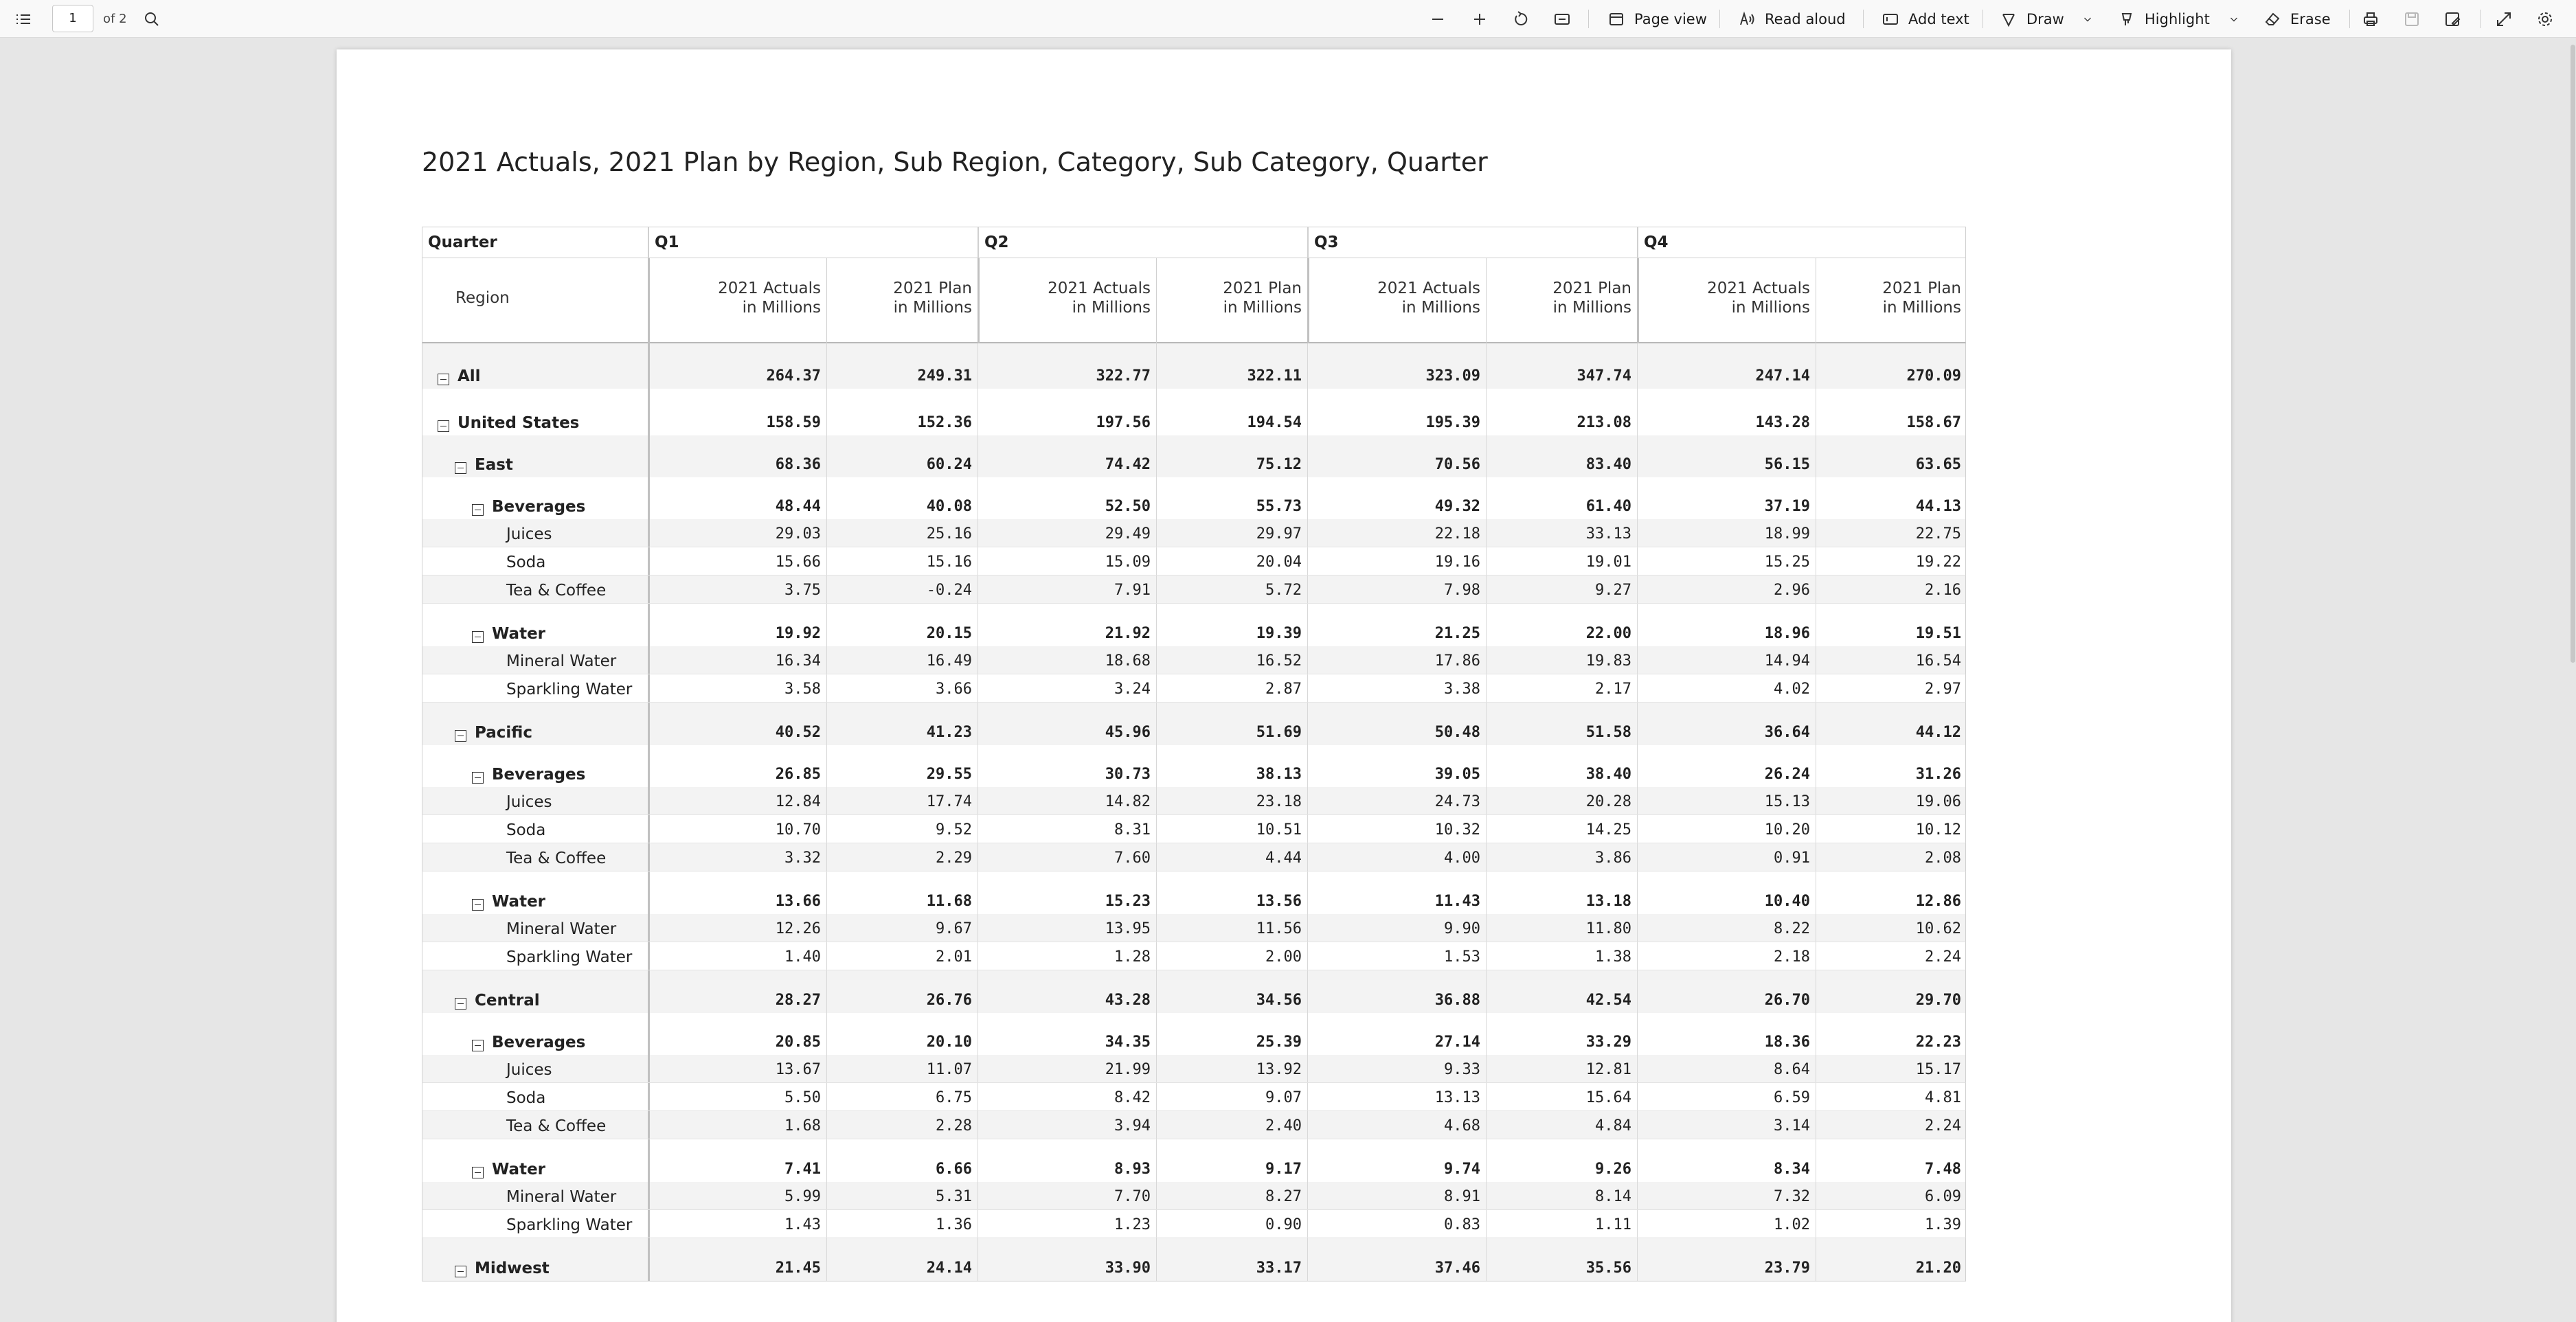 The image size is (2576, 1322). Describe the element at coordinates (1462, 859) in the screenshot. I see `cell-value: 4.00` at that location.